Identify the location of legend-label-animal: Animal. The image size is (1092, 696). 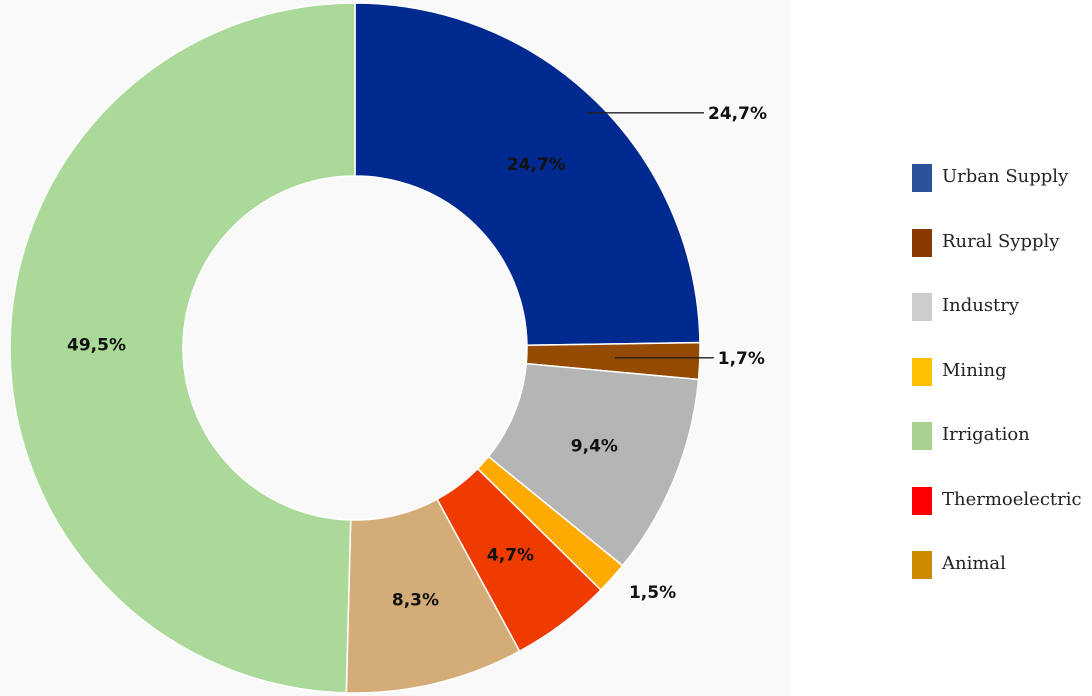
(974, 563).